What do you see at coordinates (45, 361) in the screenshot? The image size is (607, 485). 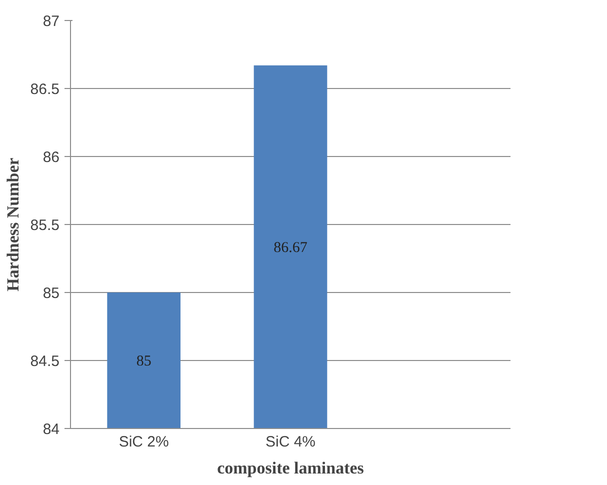 I see `y-tick-label: 84.5` at bounding box center [45, 361].